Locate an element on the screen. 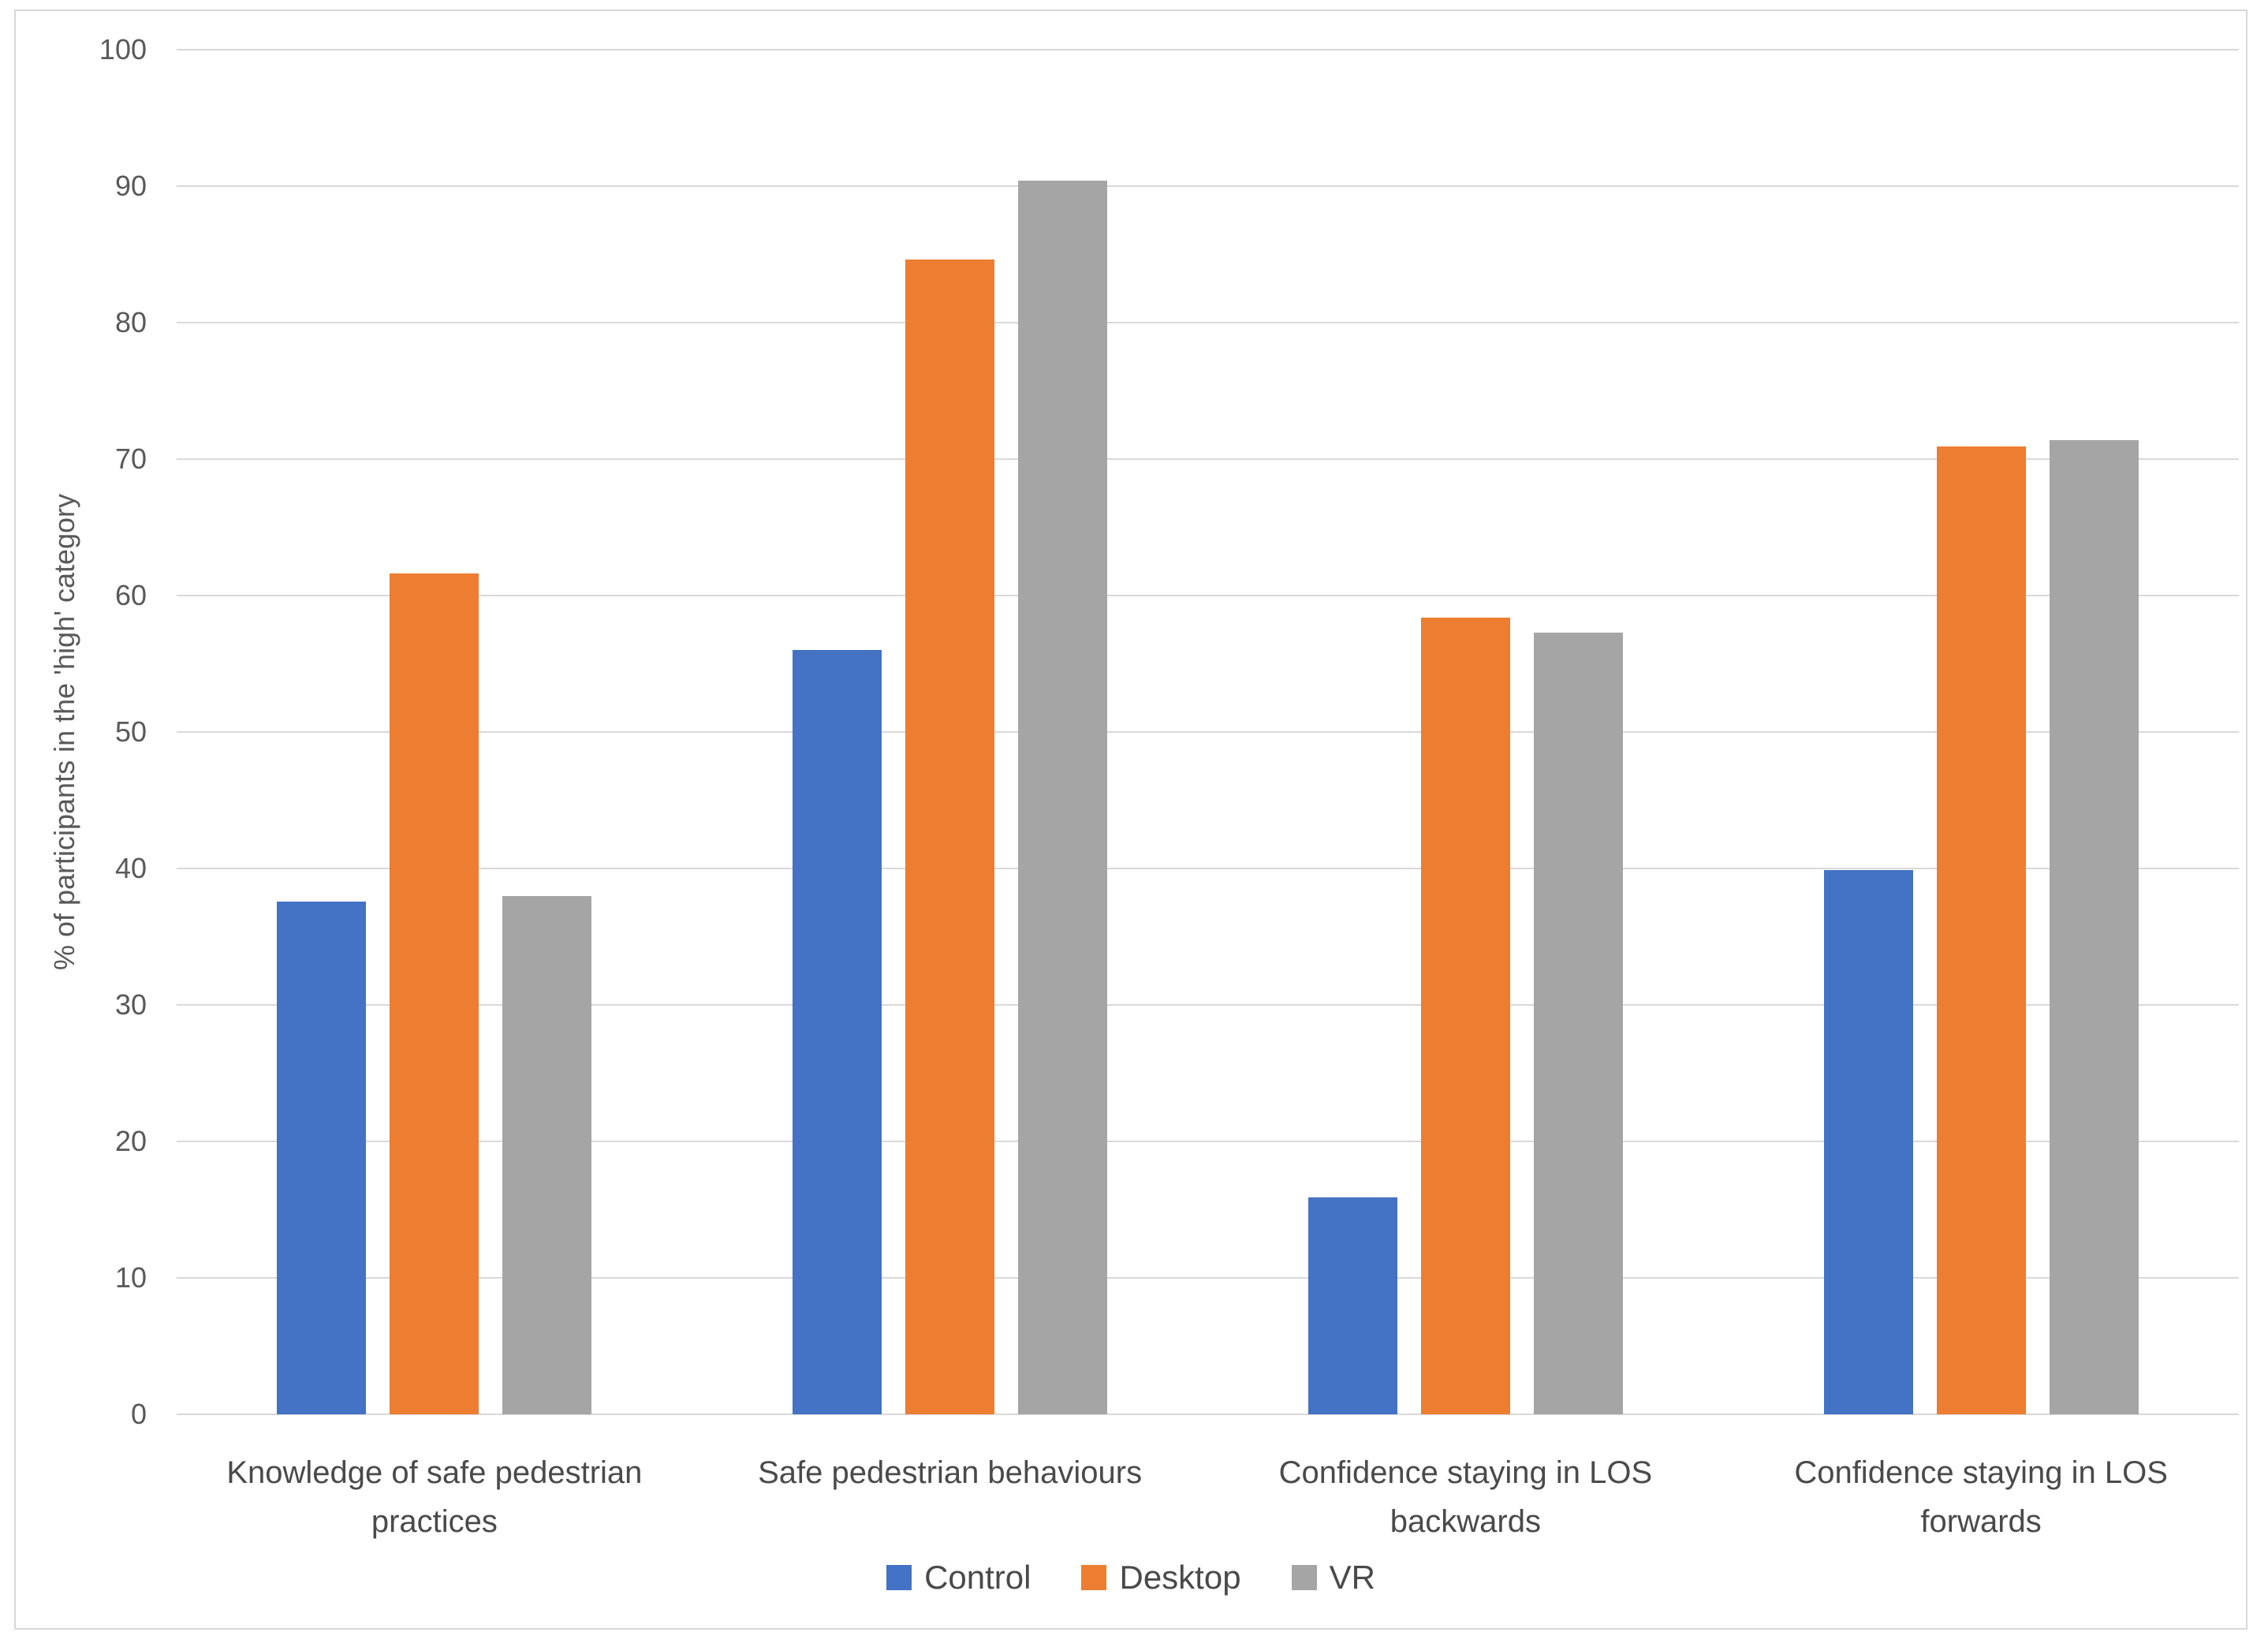 This screenshot has width=2268, height=1647. y-tick-label: 50 is located at coordinates (130, 732).